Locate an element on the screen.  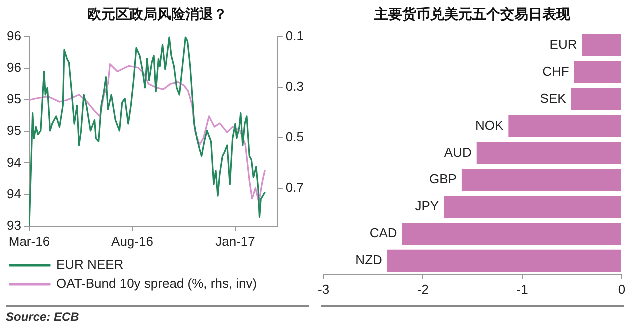
x-tick-label: Aug-16 is located at coordinates (133, 241).